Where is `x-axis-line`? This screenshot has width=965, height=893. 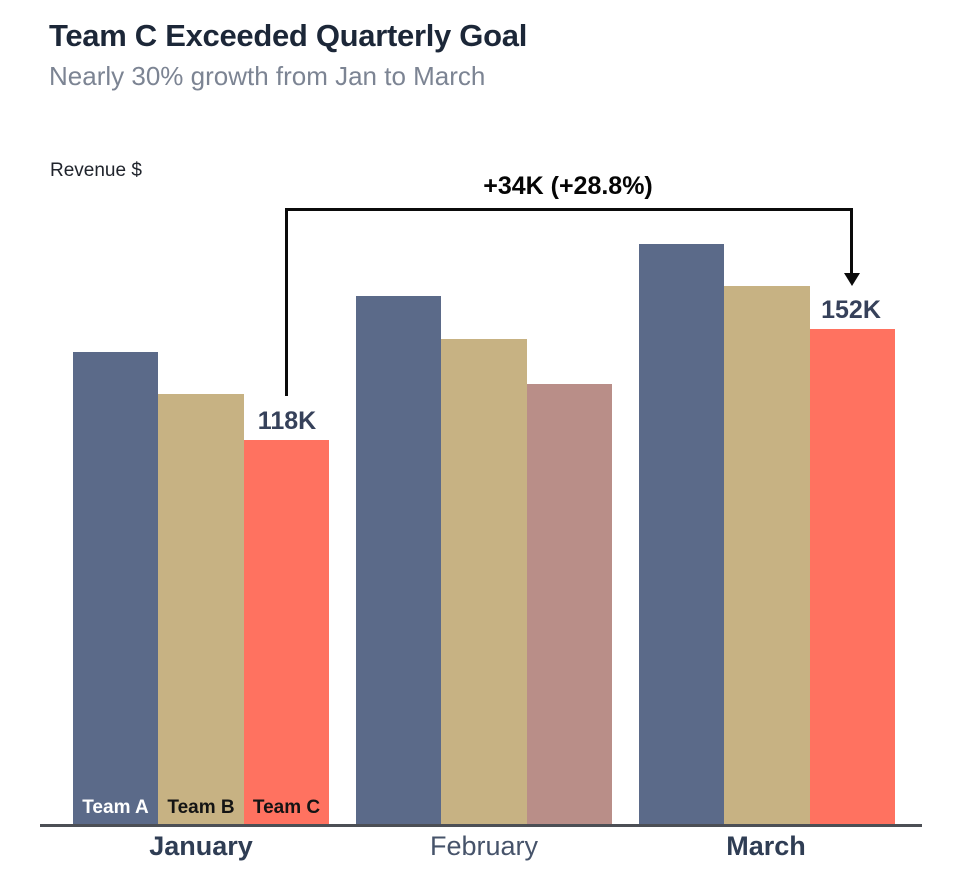 x-axis-line is located at coordinates (481, 825).